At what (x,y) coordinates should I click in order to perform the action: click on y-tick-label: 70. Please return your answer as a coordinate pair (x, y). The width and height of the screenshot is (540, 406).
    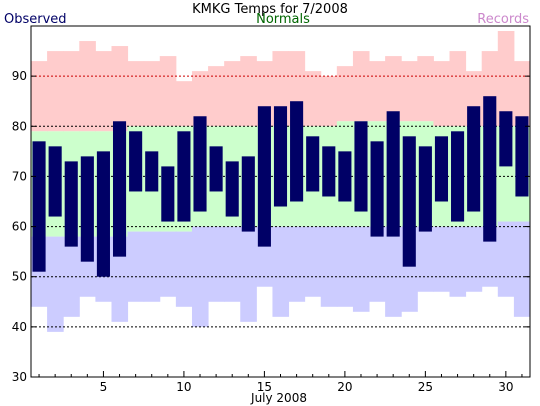
    Looking at the image, I should click on (19, 176).